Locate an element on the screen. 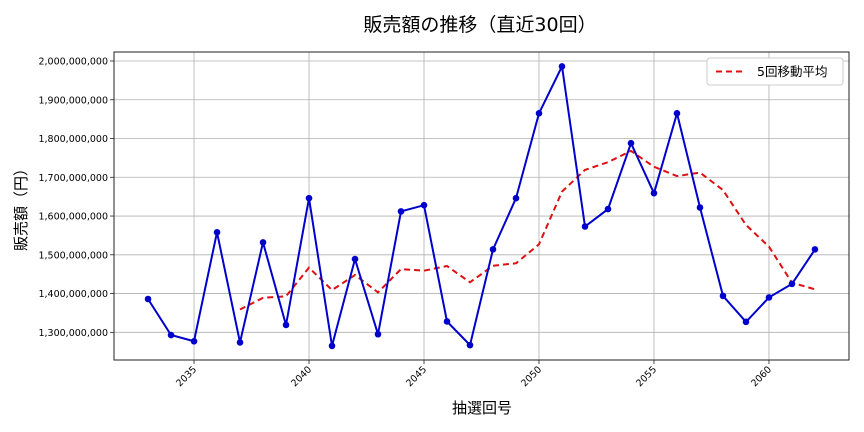 The height and width of the screenshot is (432, 864). legend-box is located at coordinates (775, 71).